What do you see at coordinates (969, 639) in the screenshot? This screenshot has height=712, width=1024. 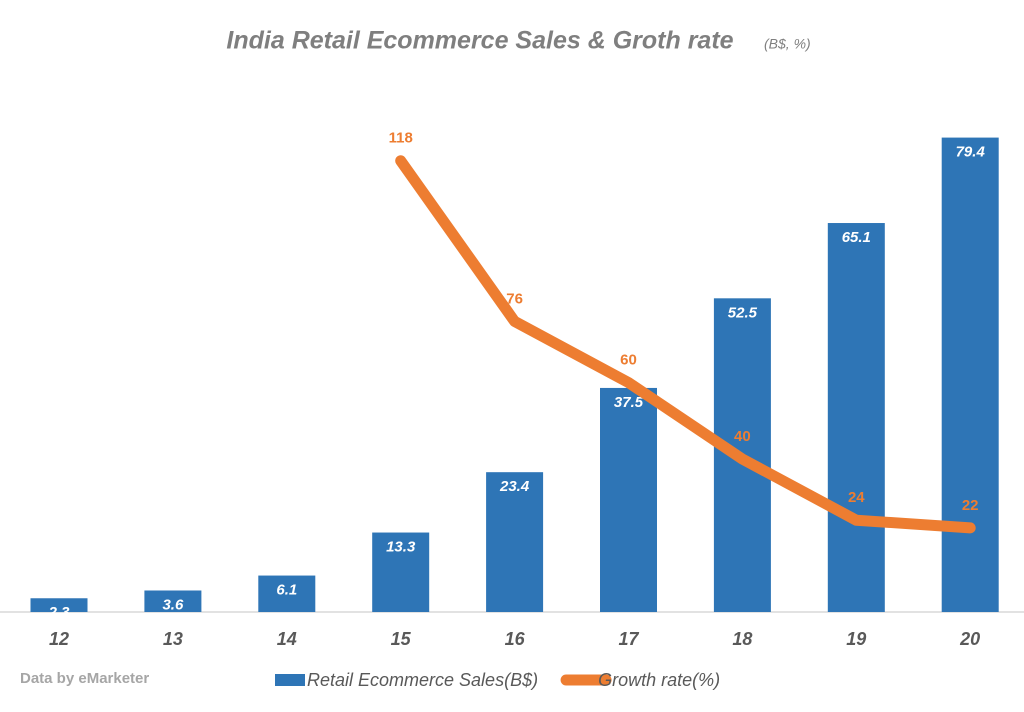 I see `x-tick-label: 20` at bounding box center [969, 639].